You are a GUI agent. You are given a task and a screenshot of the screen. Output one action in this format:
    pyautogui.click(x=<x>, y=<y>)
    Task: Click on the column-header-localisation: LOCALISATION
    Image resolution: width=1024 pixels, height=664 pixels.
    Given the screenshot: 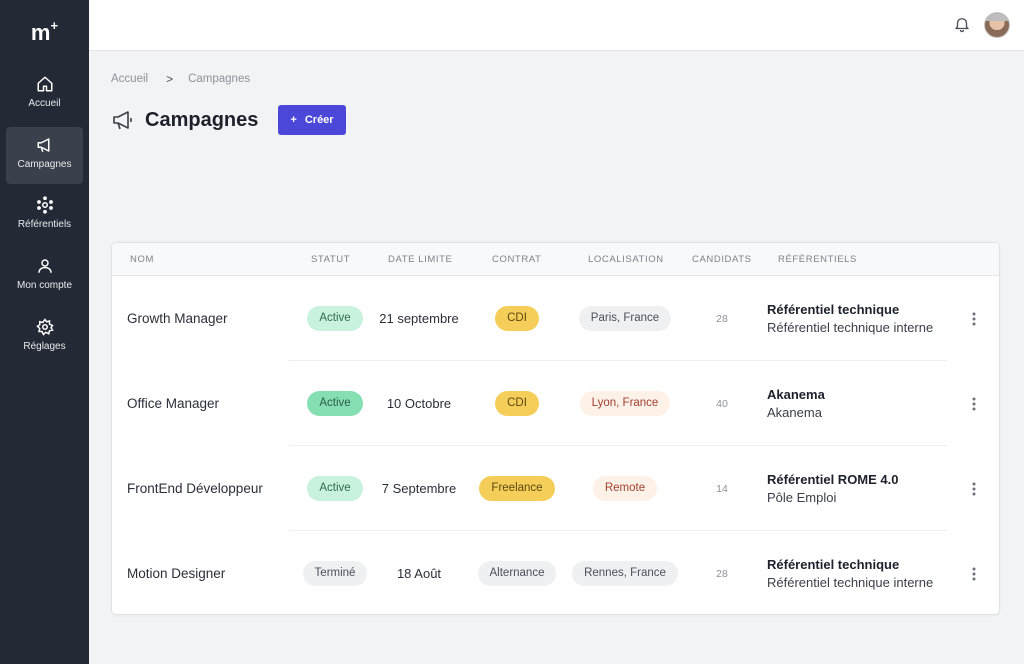 What is the action you would take?
    pyautogui.click(x=626, y=259)
    